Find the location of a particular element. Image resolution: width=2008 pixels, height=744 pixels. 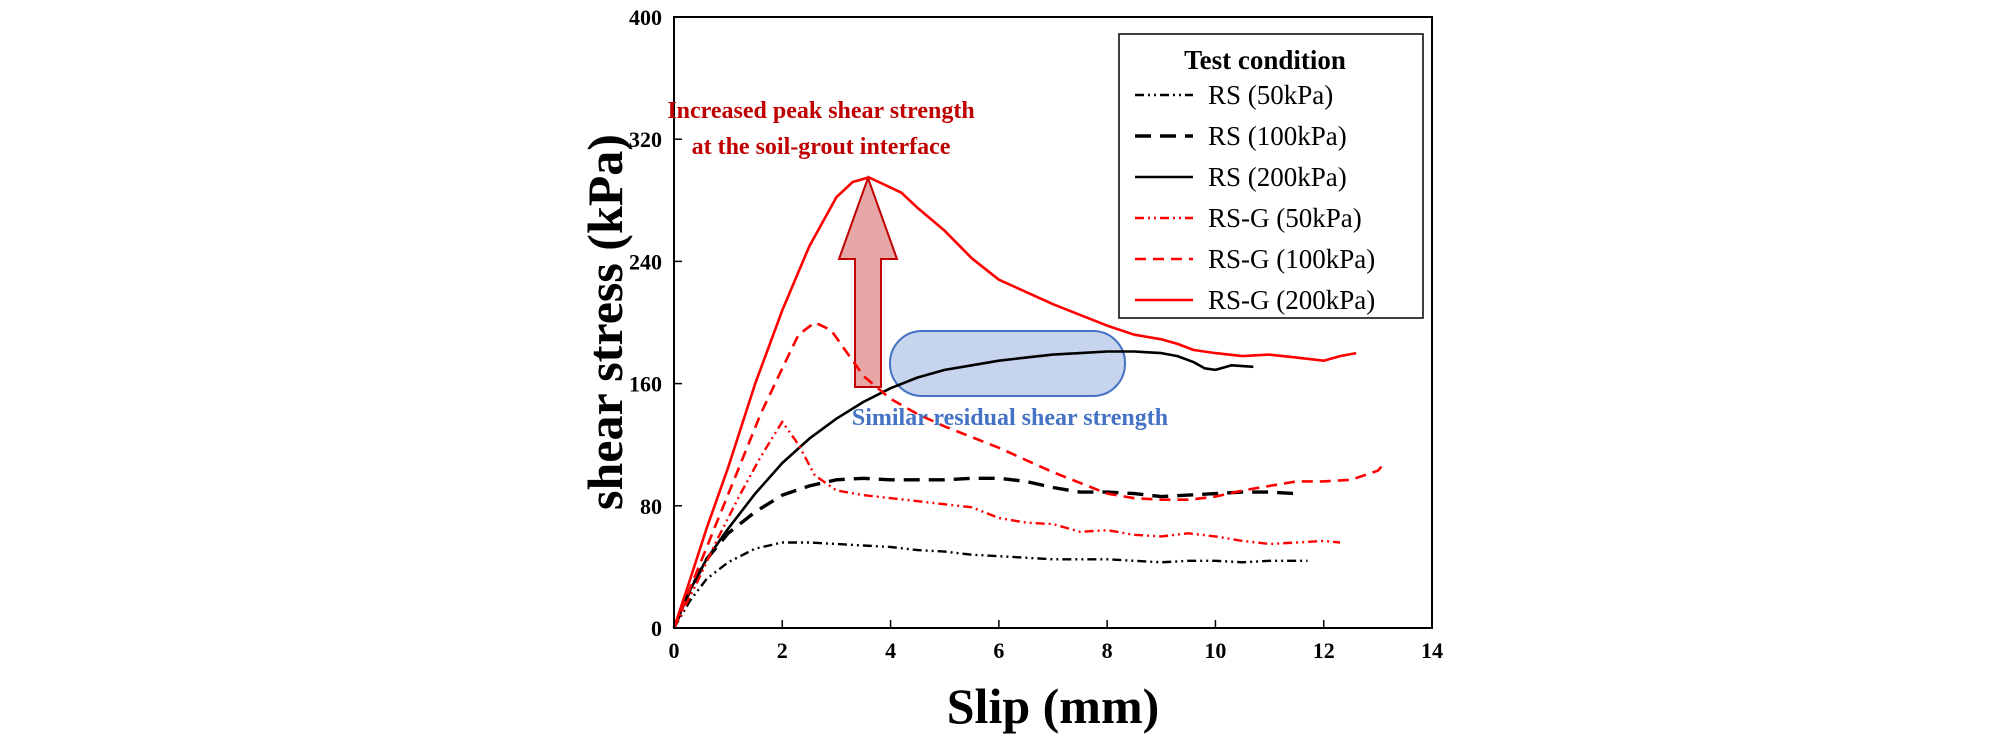

legend-label: RS-G (100kPa) is located at coordinates (1291, 259).